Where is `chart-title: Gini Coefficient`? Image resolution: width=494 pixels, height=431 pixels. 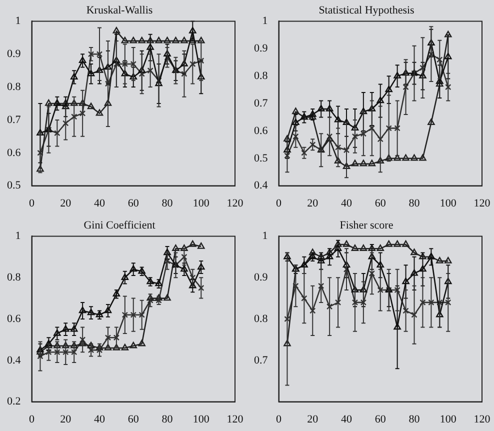 chart-title: Gini Coefficient is located at coordinates (120, 225).